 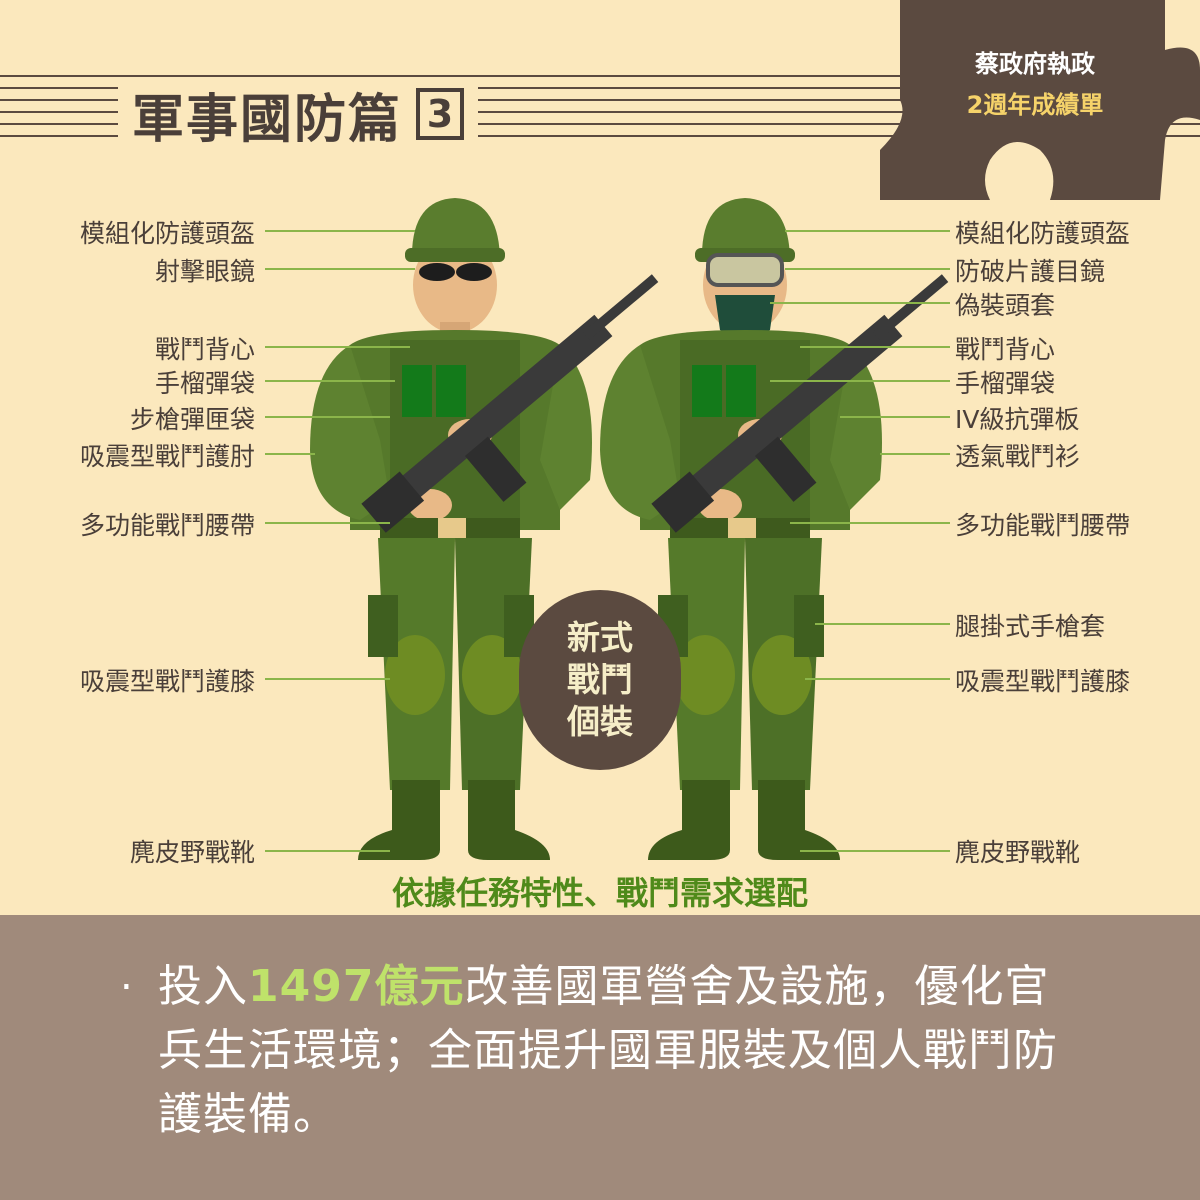 I want to click on center-badge: 新式 戰鬥 個裝, so click(x=600, y=680).